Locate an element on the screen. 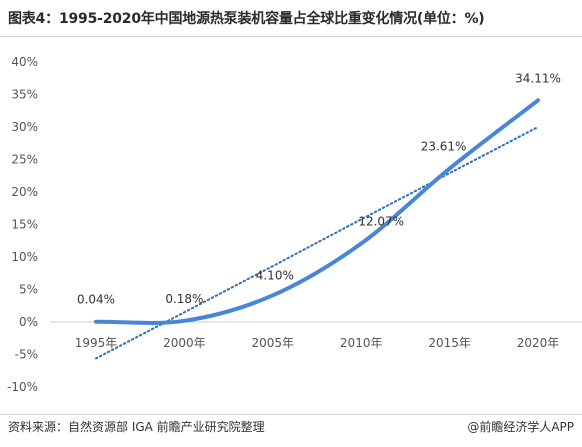  y-tick-label: 5% is located at coordinates (28, 290).